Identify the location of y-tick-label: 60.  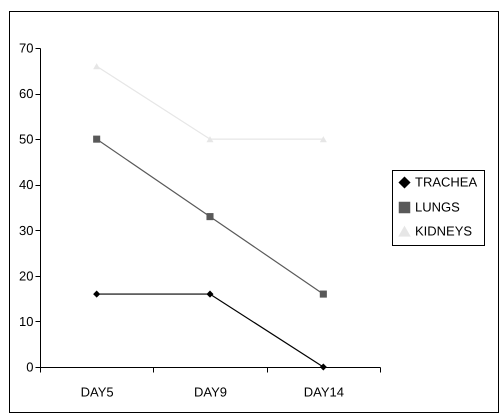
(26, 94).